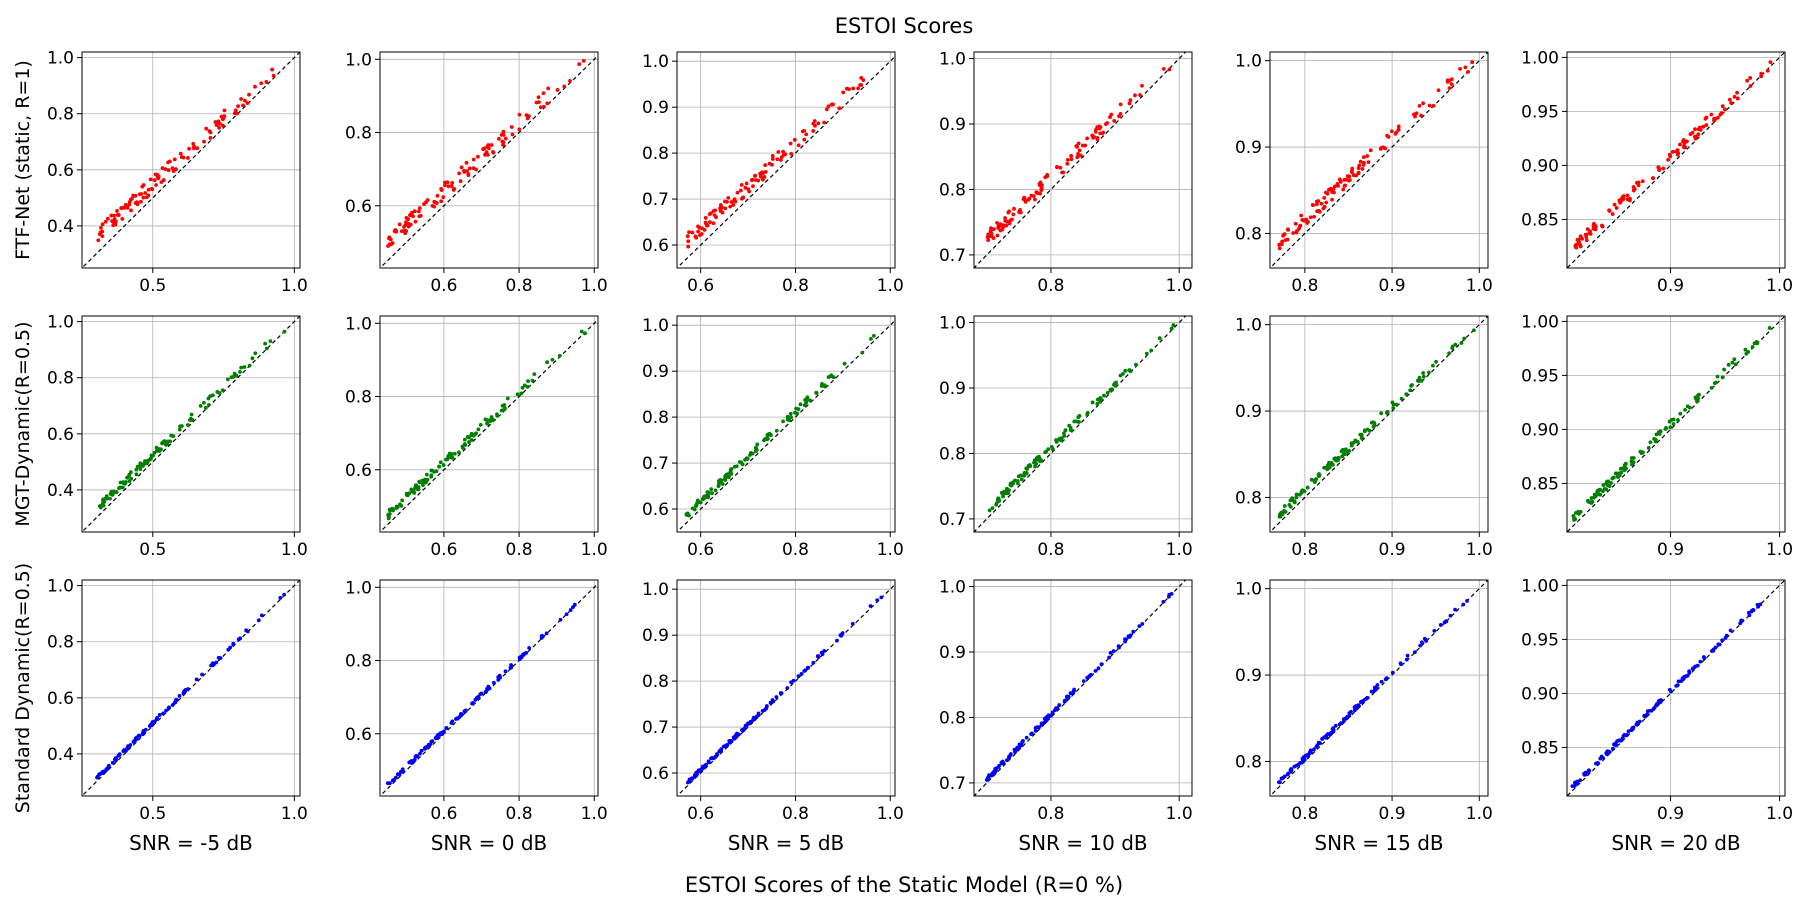  I want to click on y-tick-label: 0.90, so click(1540, 694).